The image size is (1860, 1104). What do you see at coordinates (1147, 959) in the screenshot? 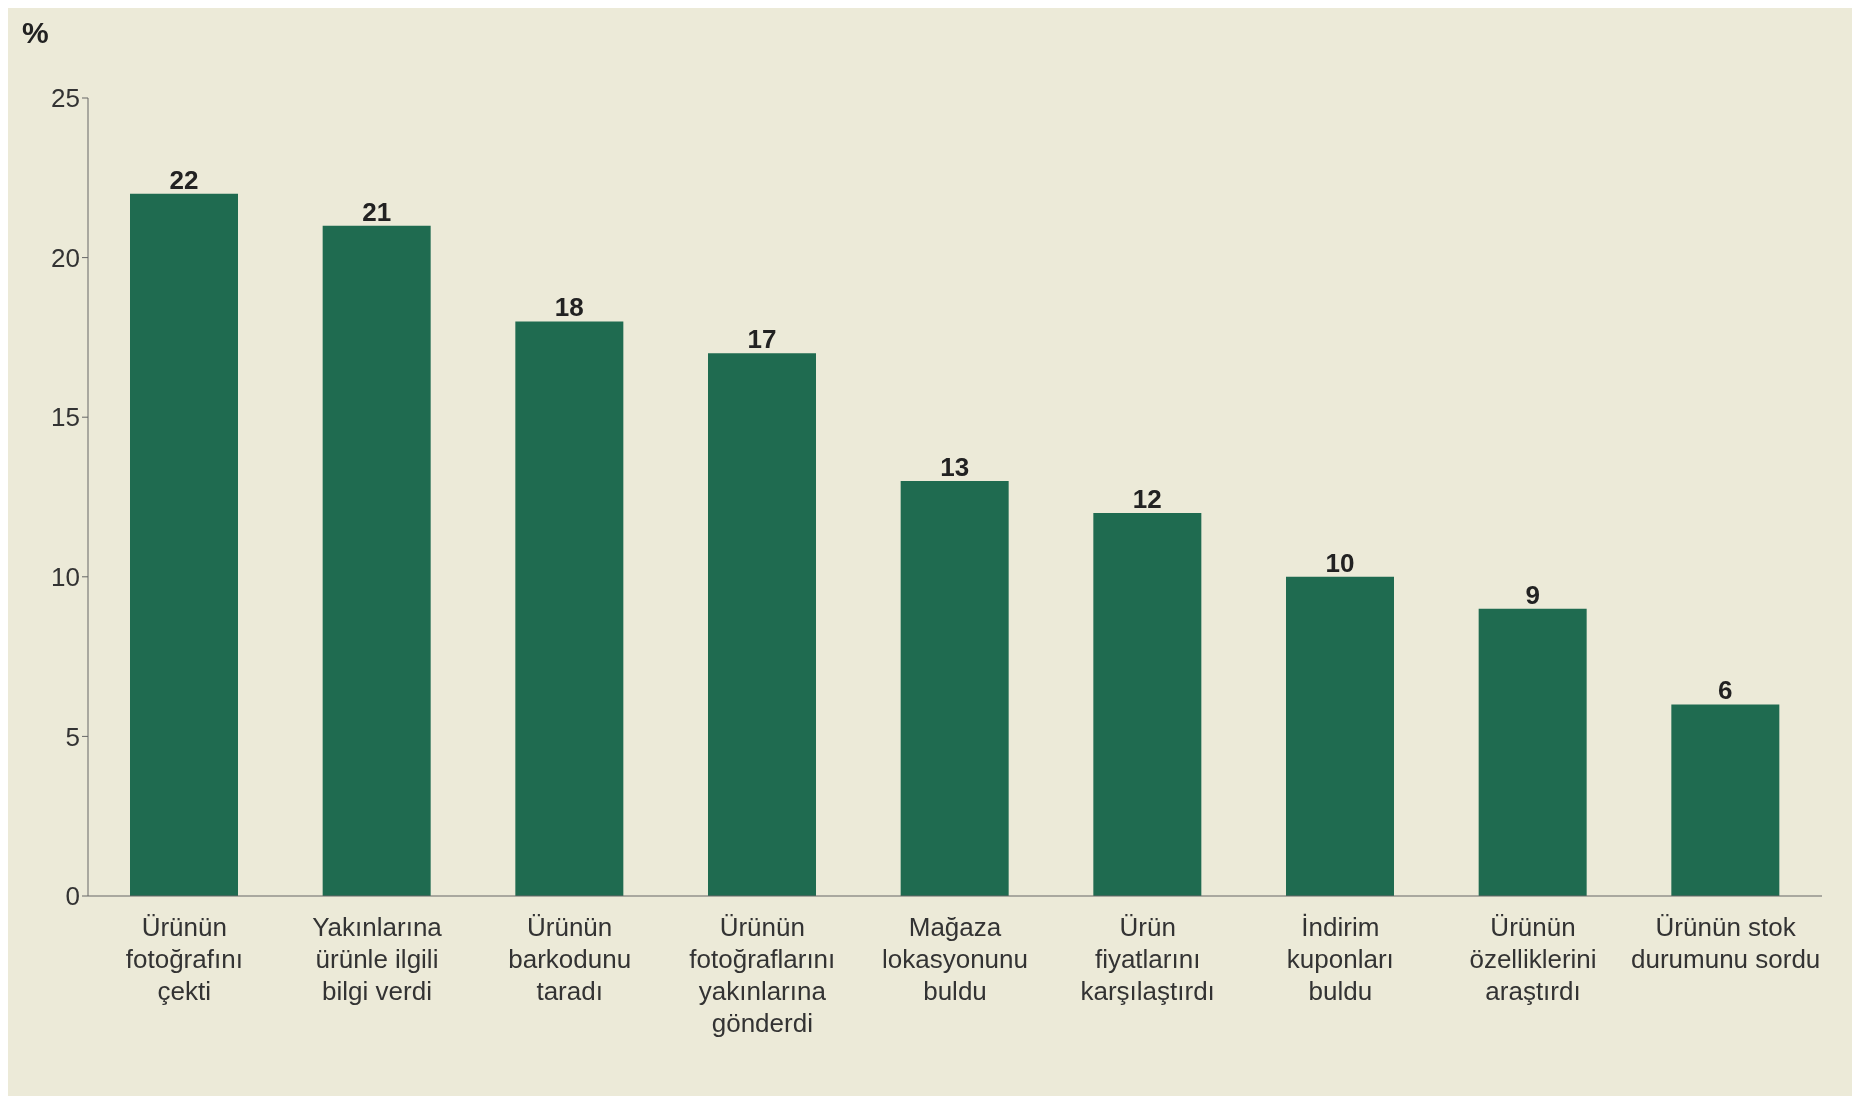
I see `x-tick-label: Ürün fiyatlarını karşılaştırdı` at bounding box center [1147, 959].